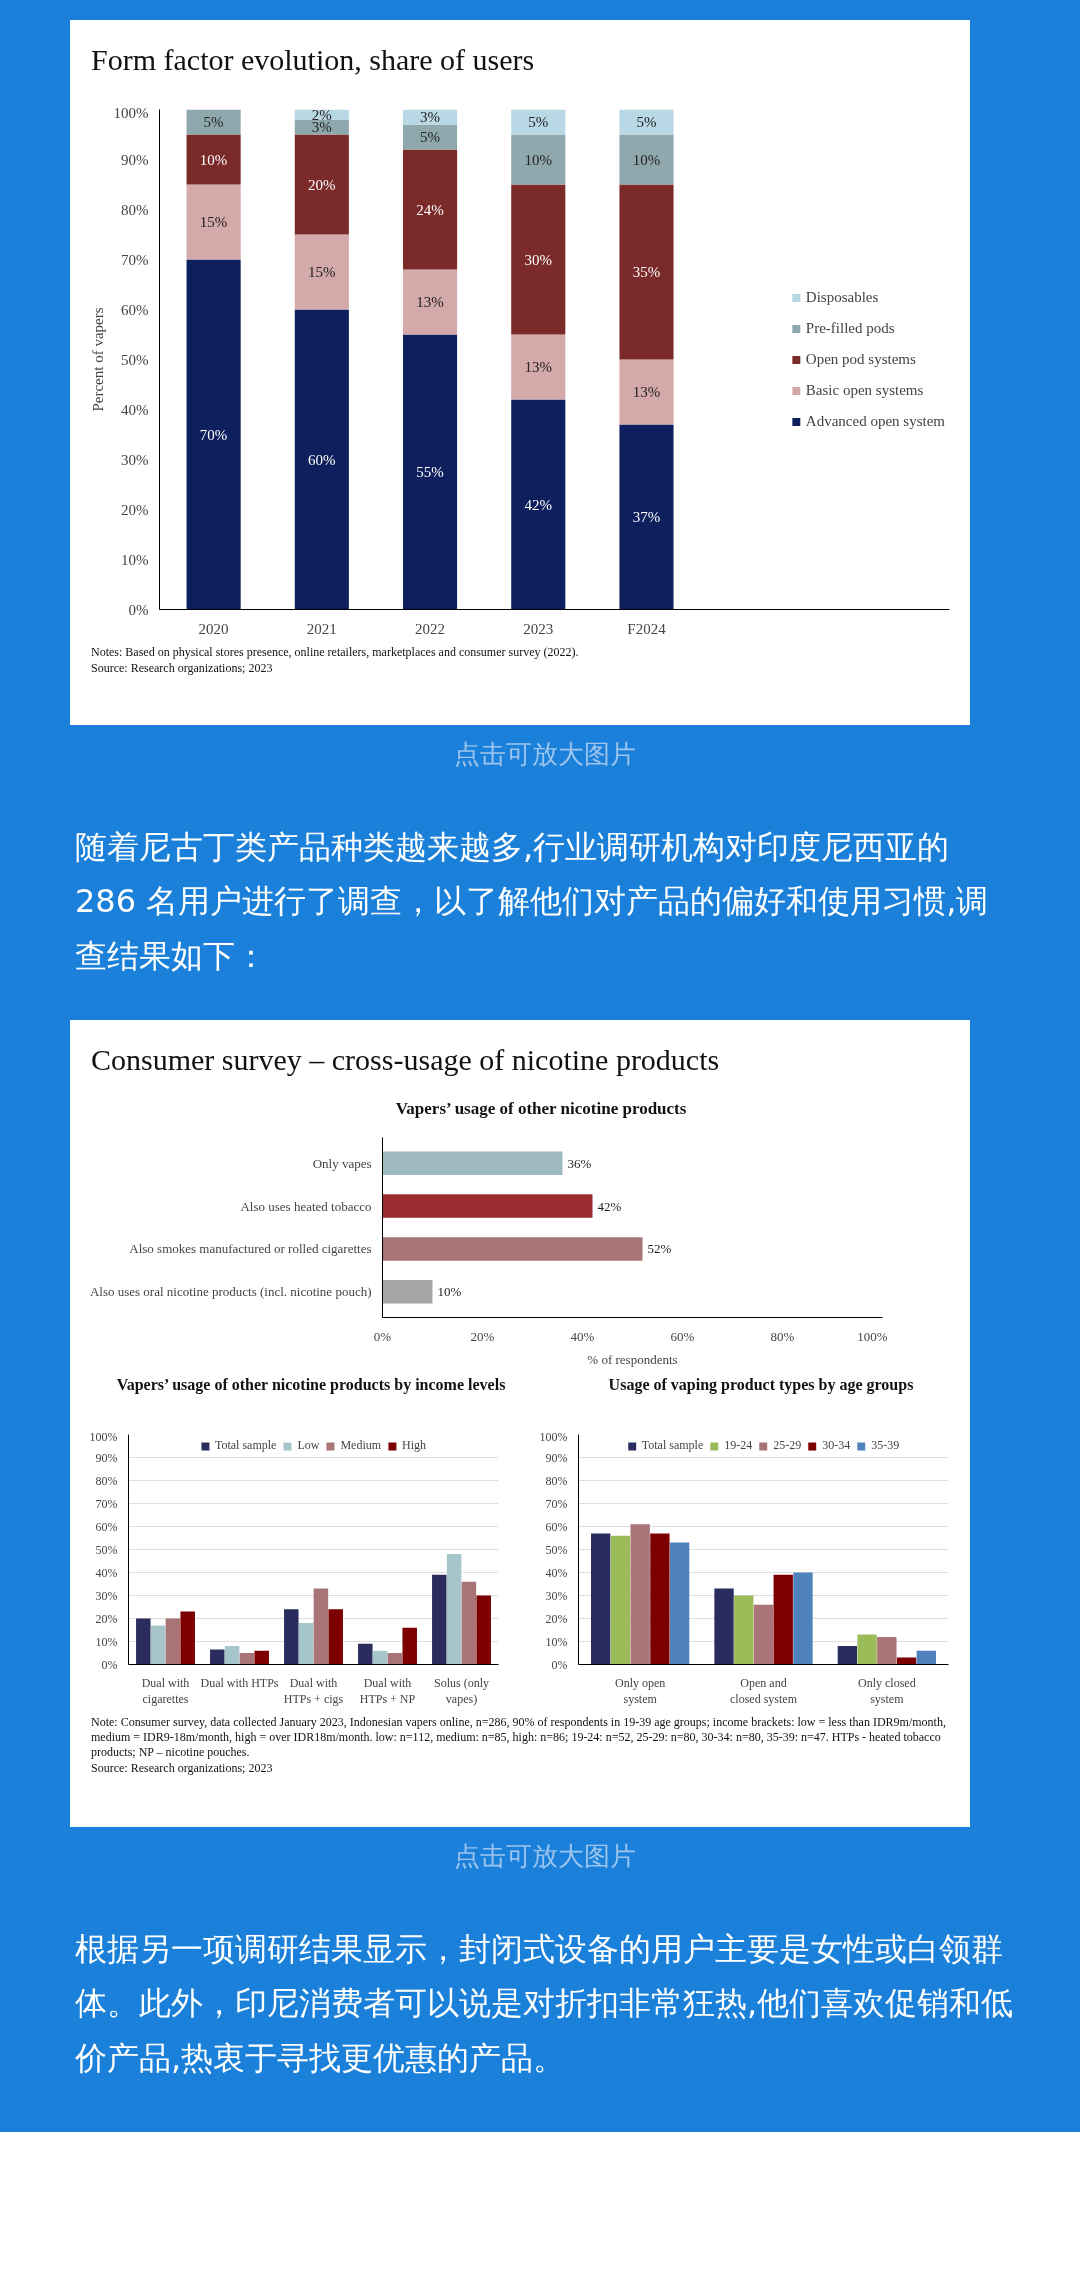  What do you see at coordinates (430, 628) in the screenshot?
I see `x-tick-label: 2022` at bounding box center [430, 628].